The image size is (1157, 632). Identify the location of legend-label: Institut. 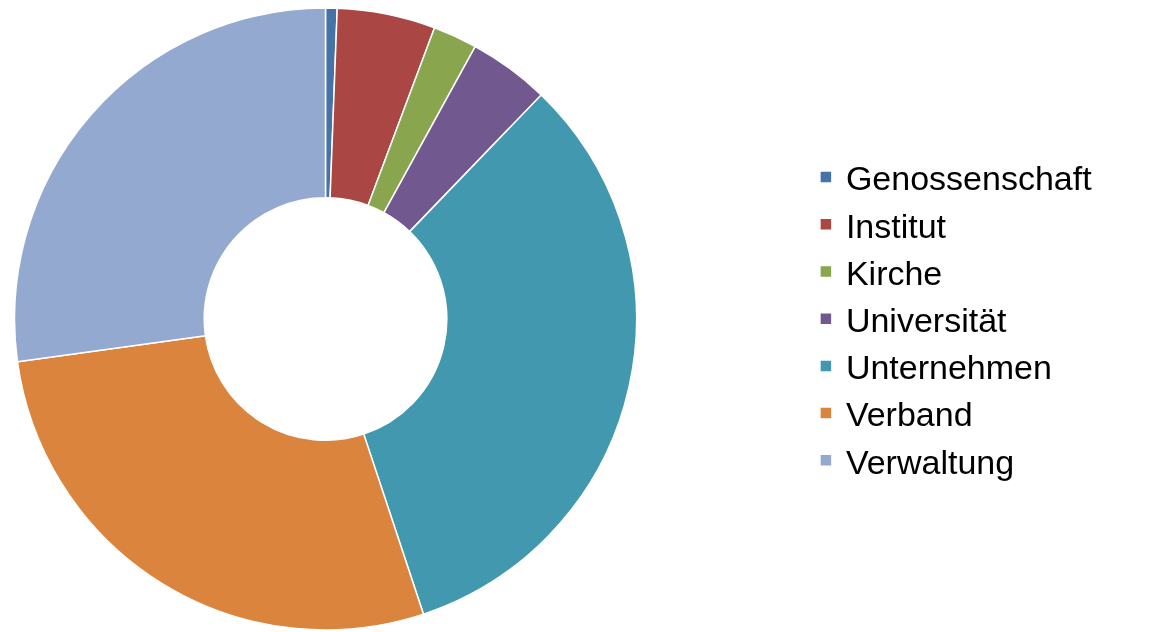
(896, 225).